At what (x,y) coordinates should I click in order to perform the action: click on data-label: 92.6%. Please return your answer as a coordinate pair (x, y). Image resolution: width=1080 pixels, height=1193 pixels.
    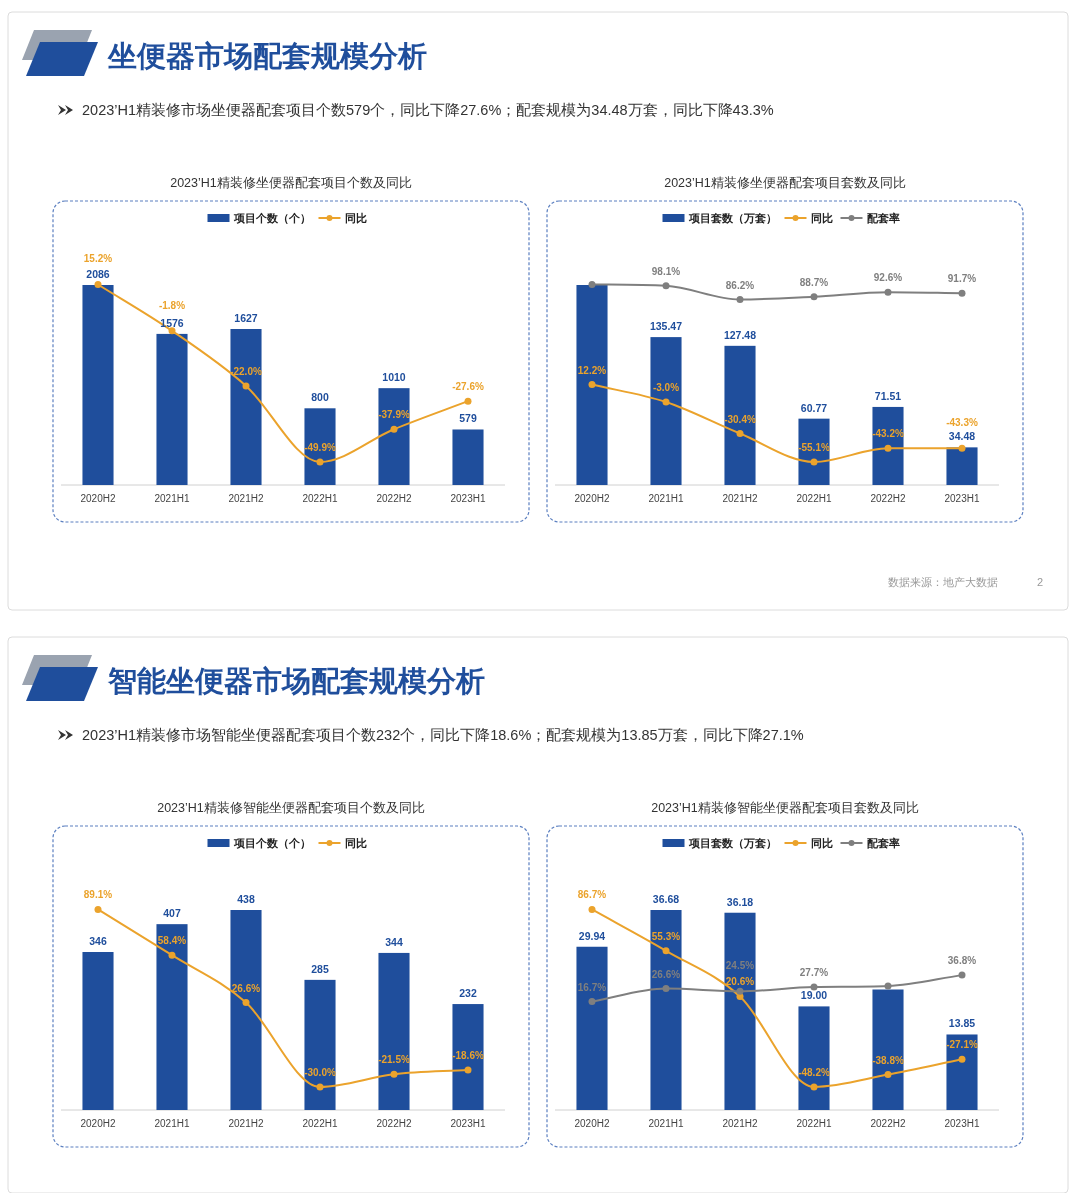
    Looking at the image, I should click on (888, 278).